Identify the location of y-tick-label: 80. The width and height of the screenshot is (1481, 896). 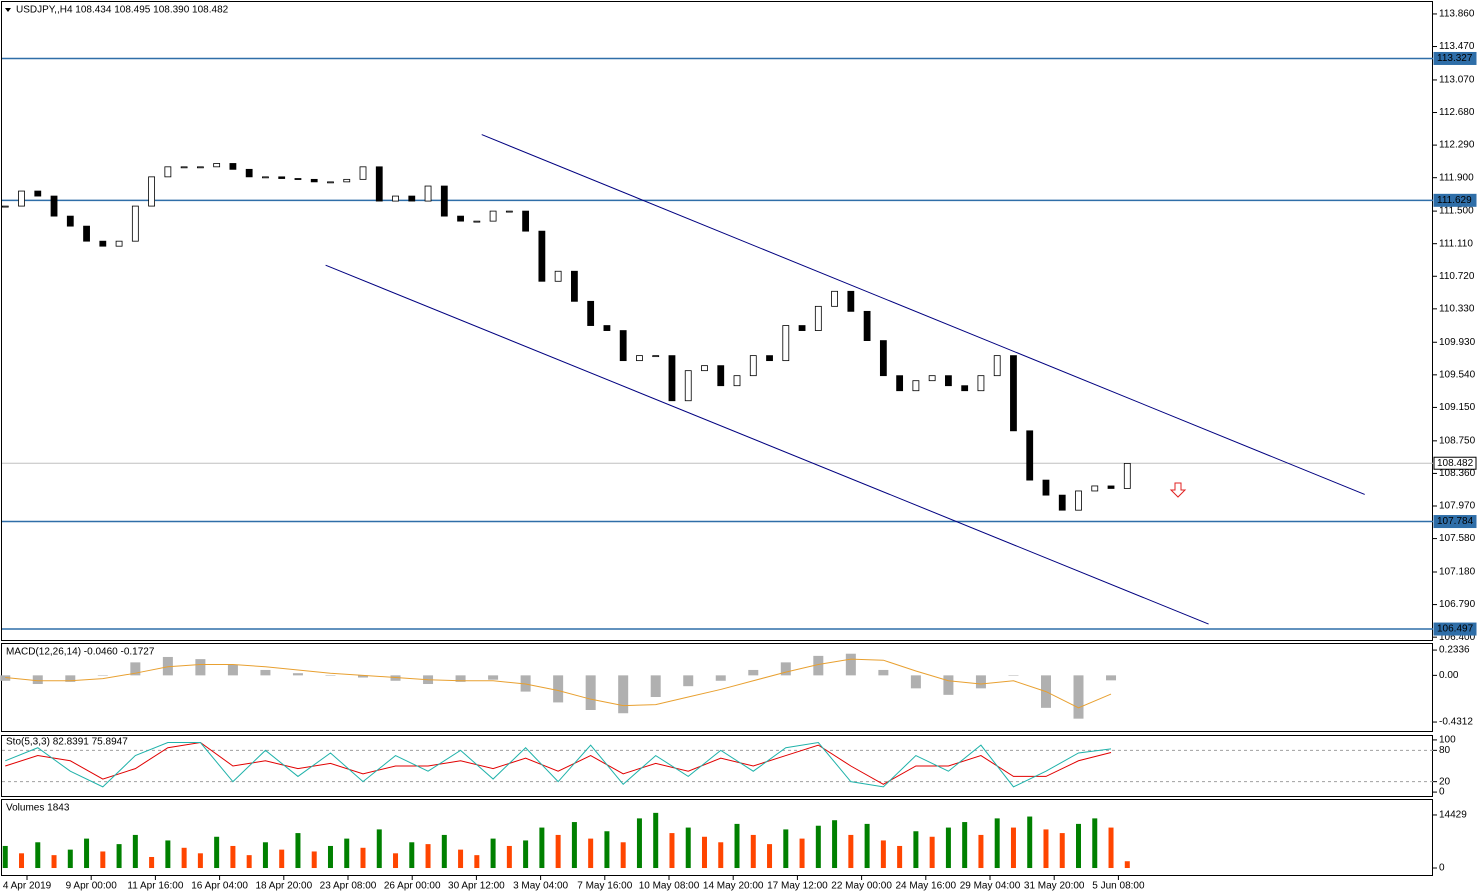
(1445, 750).